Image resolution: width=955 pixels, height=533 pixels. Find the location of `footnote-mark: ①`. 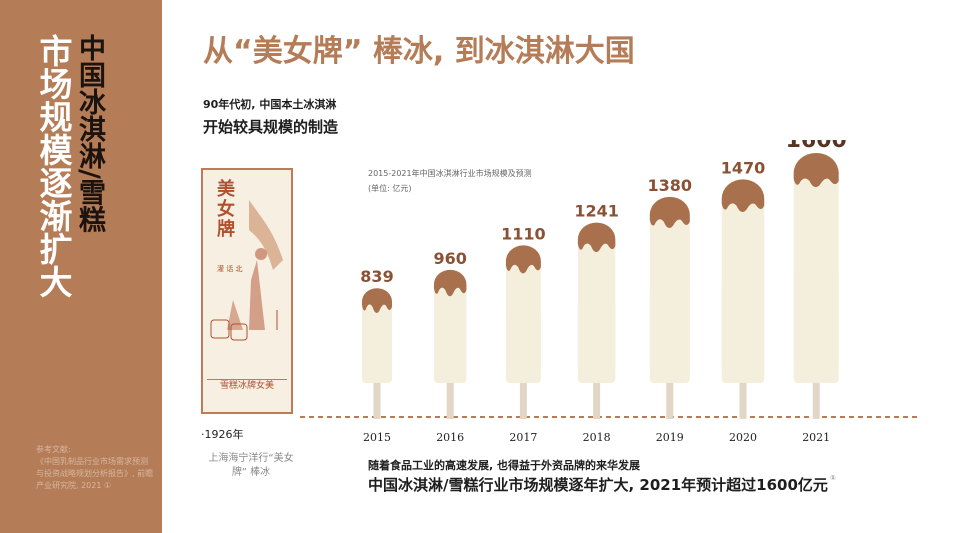

footnote-mark: ① is located at coordinates (832, 478).